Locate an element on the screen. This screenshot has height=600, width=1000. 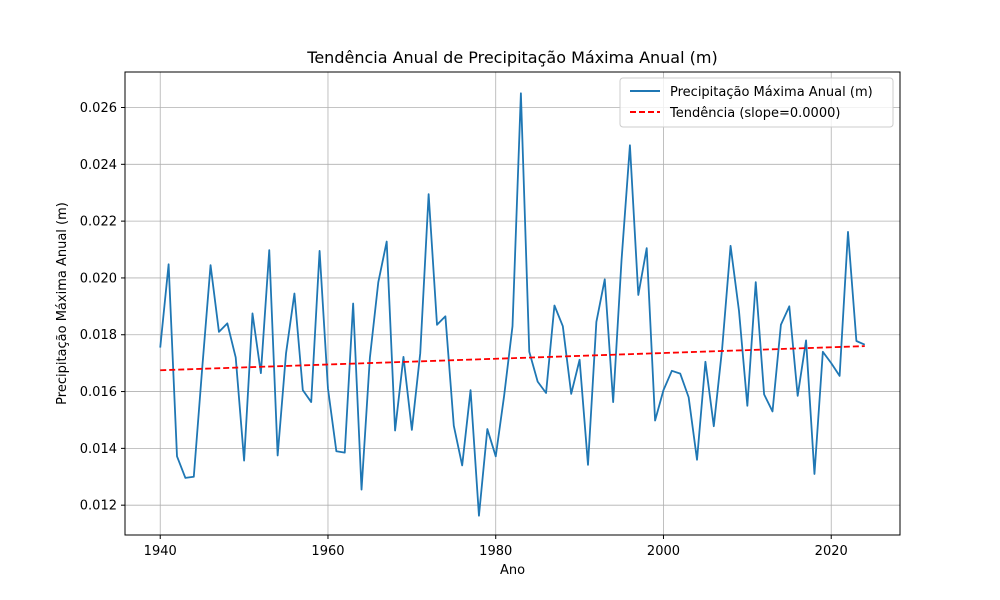
y-tick-label: 0.020 is located at coordinates (98, 278).